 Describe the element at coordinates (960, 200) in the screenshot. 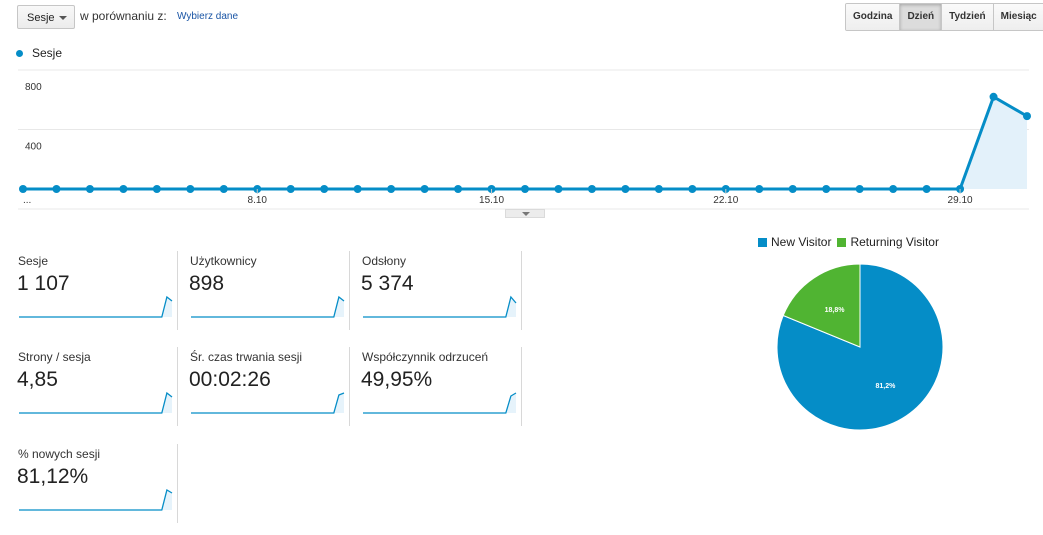

I see `x-tick-label: 29.10` at that location.